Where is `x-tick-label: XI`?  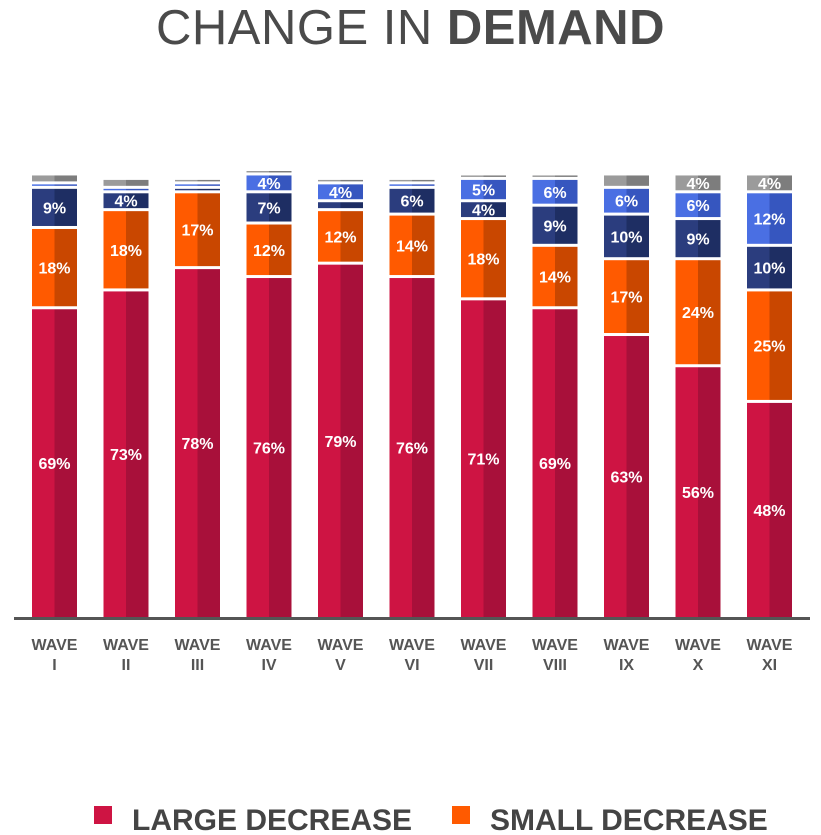
x-tick-label: XI is located at coordinates (769, 665).